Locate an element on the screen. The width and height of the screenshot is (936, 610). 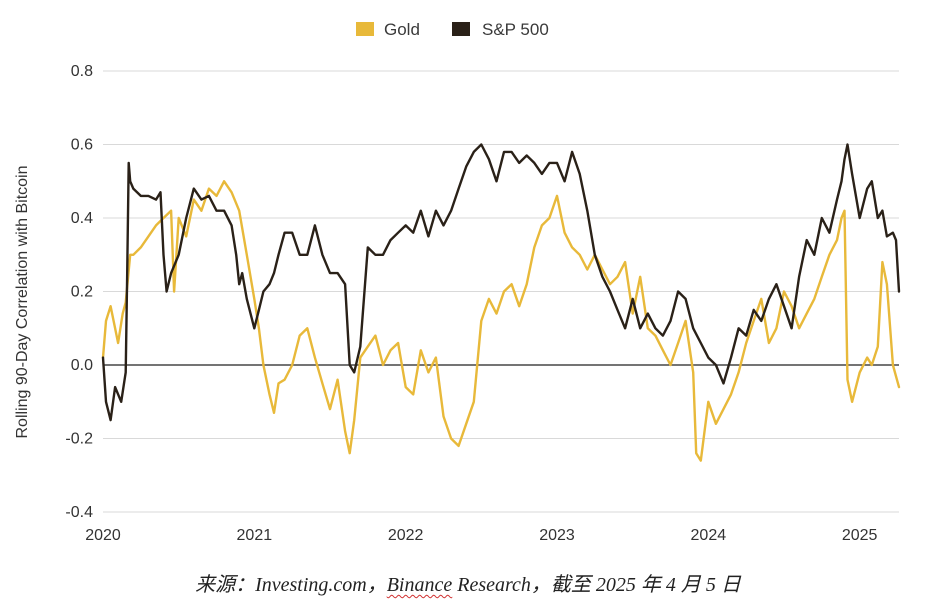
y-tick-label: -0.2 is located at coordinates (79, 439).